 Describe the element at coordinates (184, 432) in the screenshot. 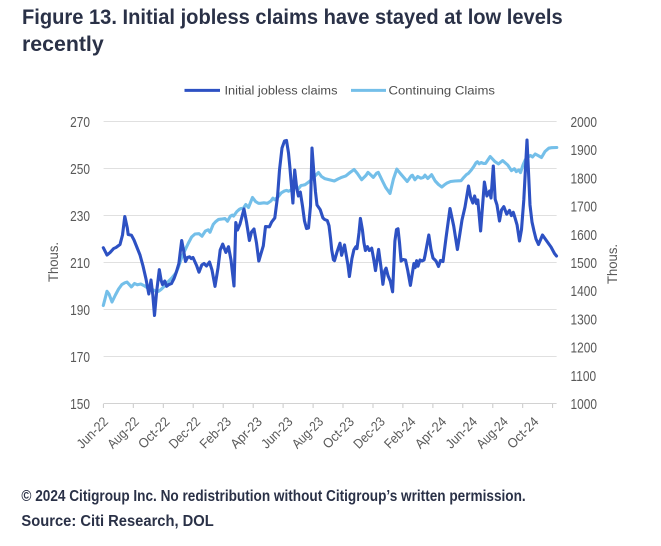

I see `svg-text: Dec-22` at that location.